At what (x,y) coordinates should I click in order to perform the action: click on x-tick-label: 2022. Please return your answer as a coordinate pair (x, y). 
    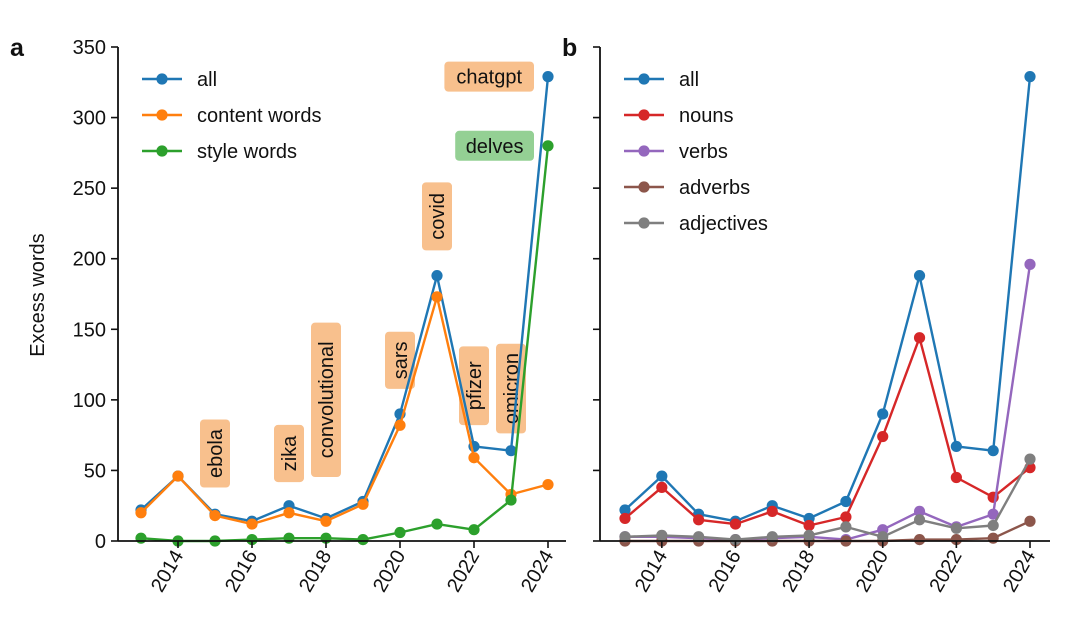
    Looking at the image, I should click on (463, 572).